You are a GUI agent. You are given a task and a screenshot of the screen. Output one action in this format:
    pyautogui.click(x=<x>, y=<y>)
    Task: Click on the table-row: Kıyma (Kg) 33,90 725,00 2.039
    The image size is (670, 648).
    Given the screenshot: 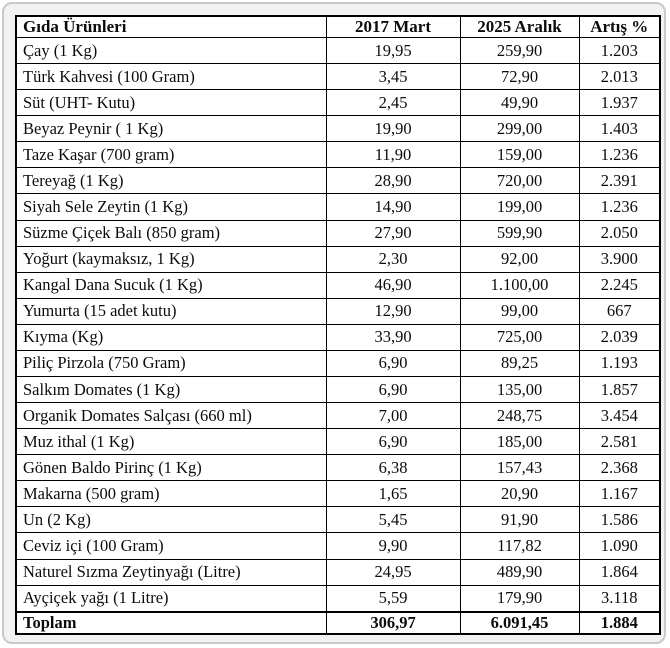 What is the action you would take?
    pyautogui.click(x=338, y=337)
    